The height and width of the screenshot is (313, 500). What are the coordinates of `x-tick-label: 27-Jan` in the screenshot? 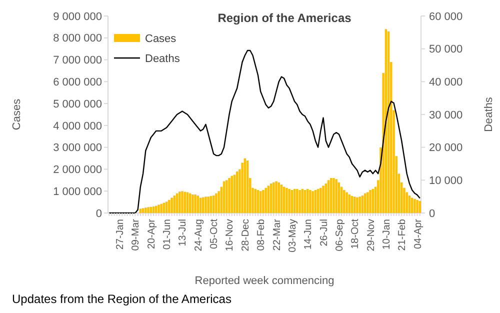 It's located at (120, 234).